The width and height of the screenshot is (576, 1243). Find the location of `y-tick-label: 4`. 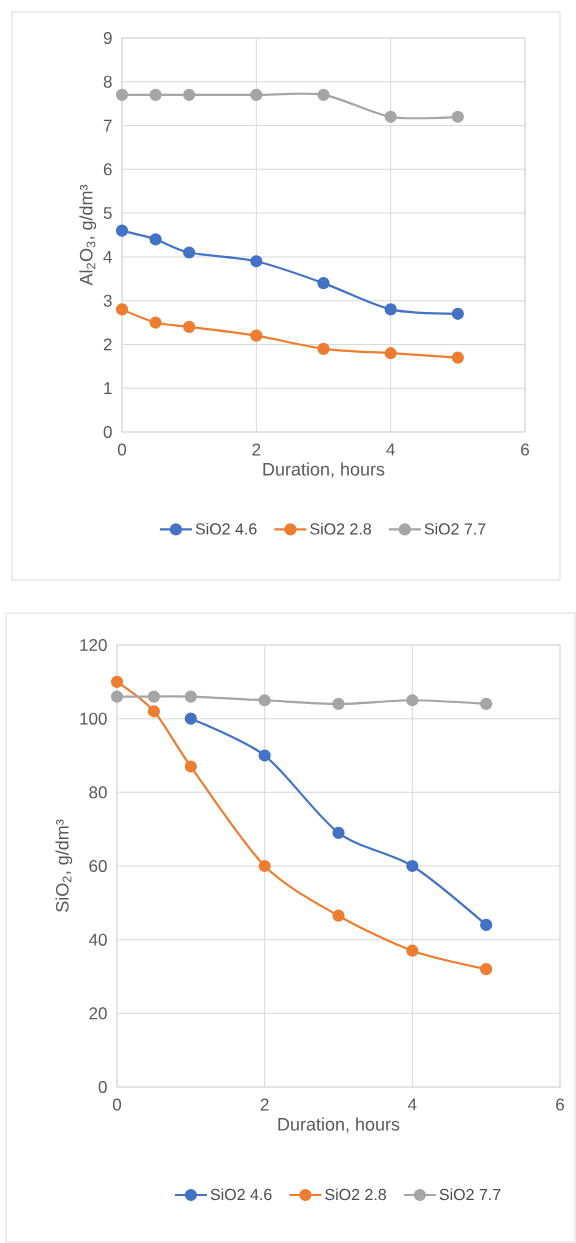

y-tick-label: 4 is located at coordinates (107, 257).